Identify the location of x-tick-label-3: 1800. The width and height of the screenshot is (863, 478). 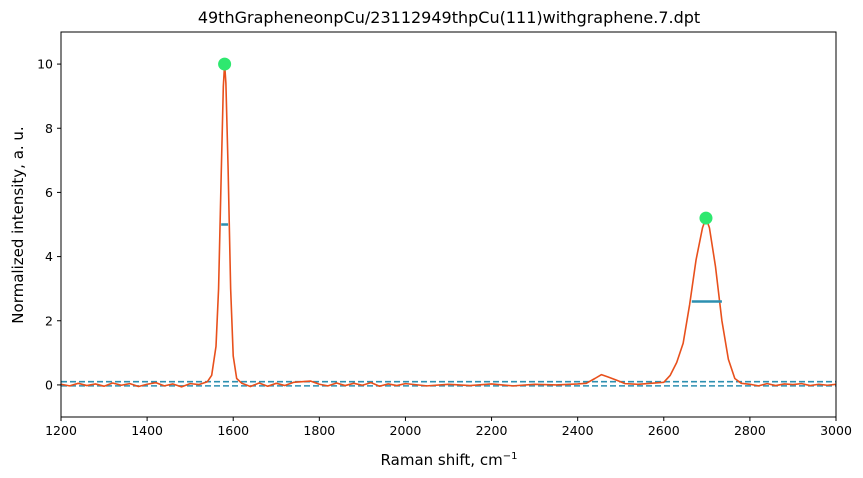
(319, 430).